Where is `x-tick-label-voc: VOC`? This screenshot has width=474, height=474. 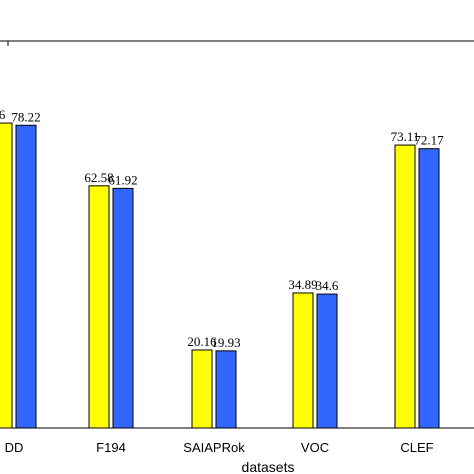 x-tick-label-voc: VOC is located at coordinates (315, 447).